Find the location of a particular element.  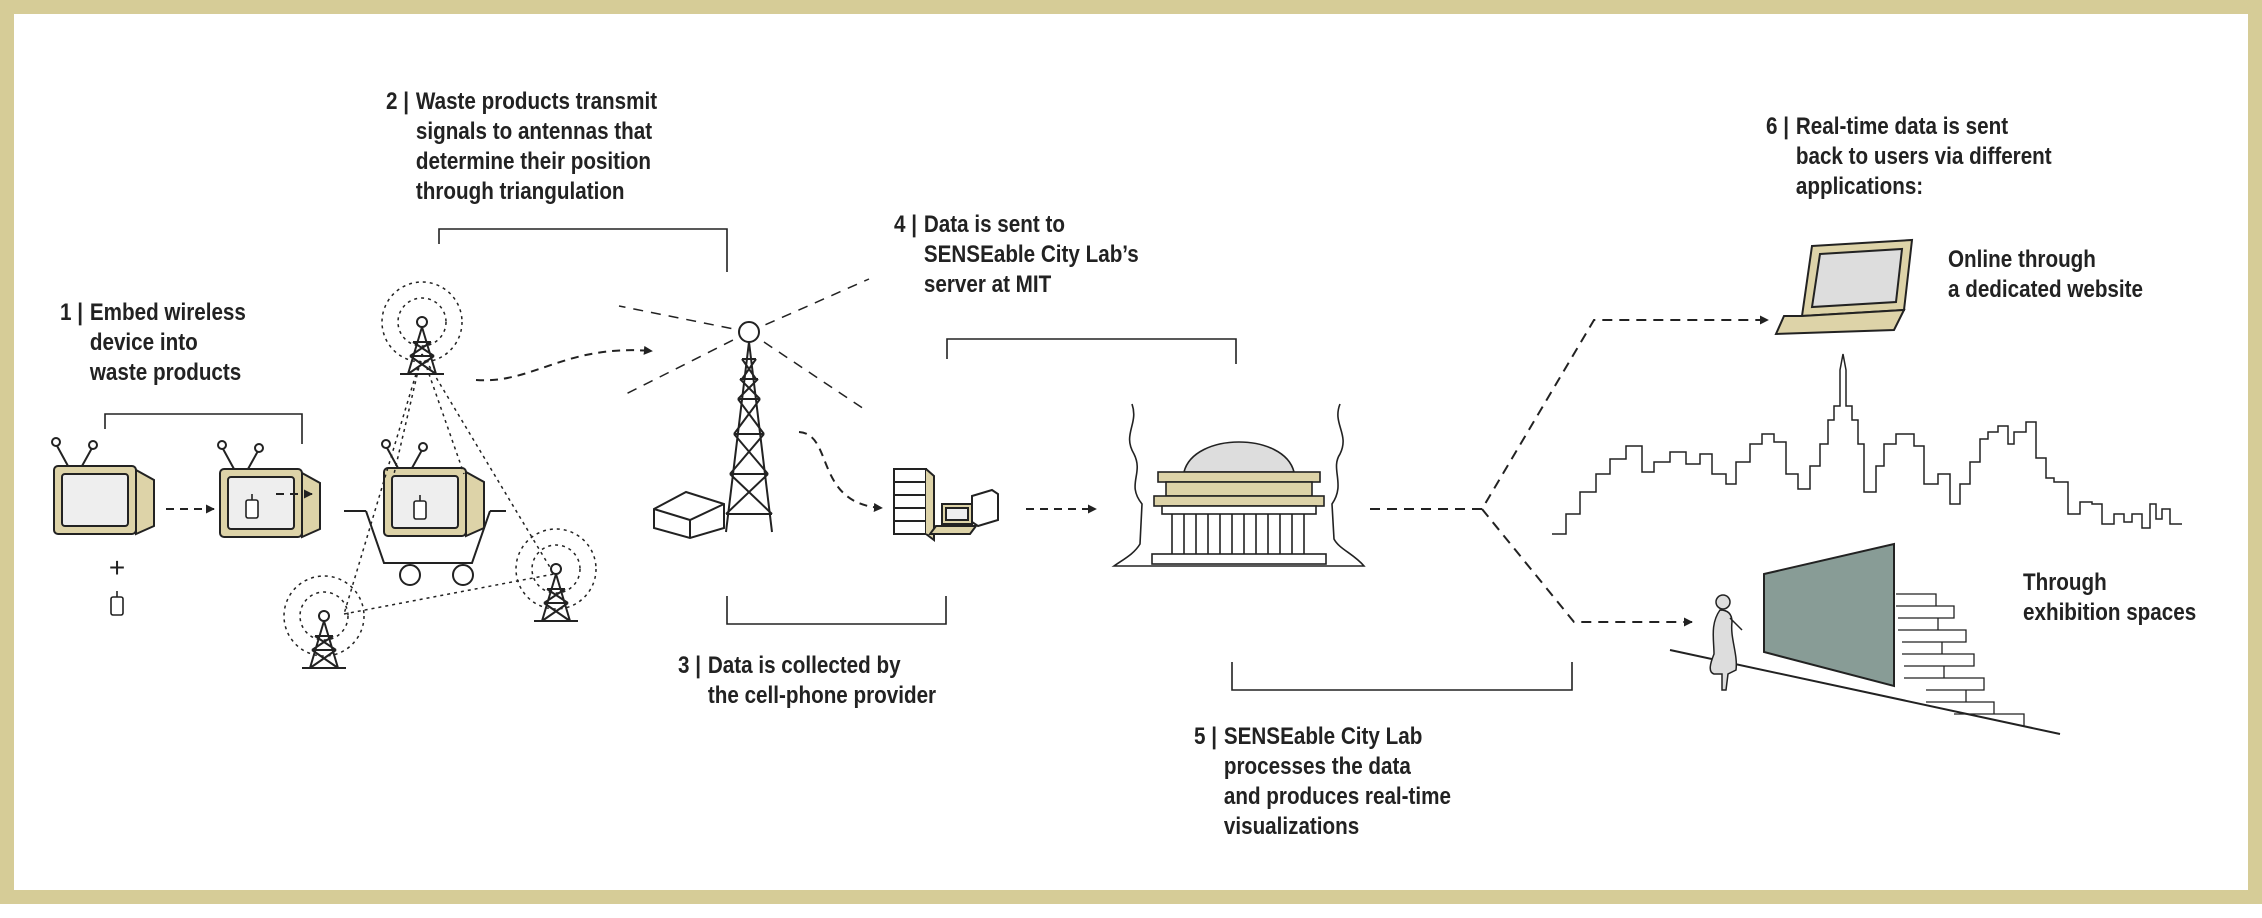

step-line: determine their position is located at coordinates (533, 161).